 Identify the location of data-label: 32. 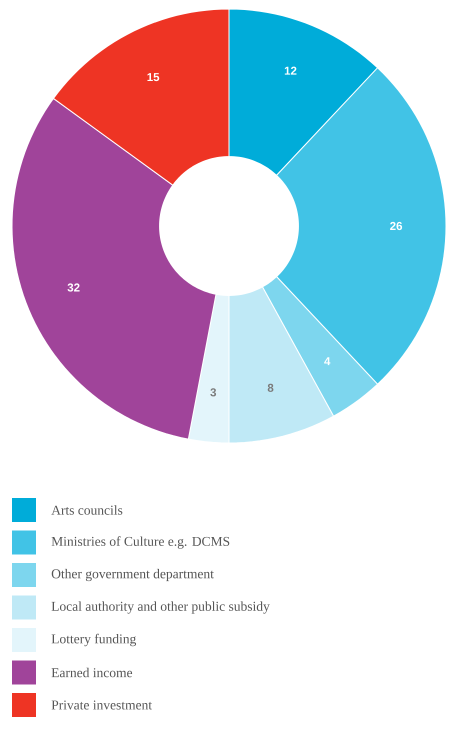
(74, 287).